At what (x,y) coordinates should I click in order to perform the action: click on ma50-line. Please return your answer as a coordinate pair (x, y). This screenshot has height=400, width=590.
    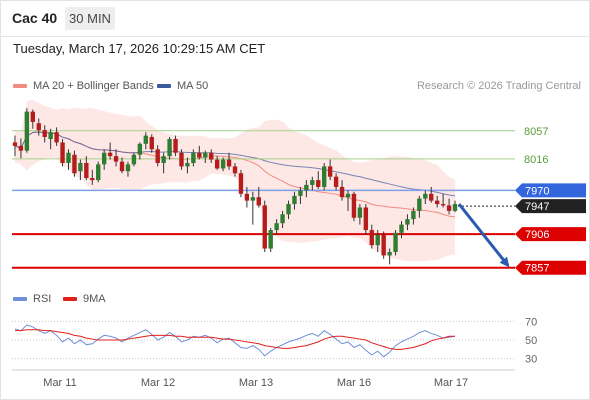
    Looking at the image, I should click on (235, 164).